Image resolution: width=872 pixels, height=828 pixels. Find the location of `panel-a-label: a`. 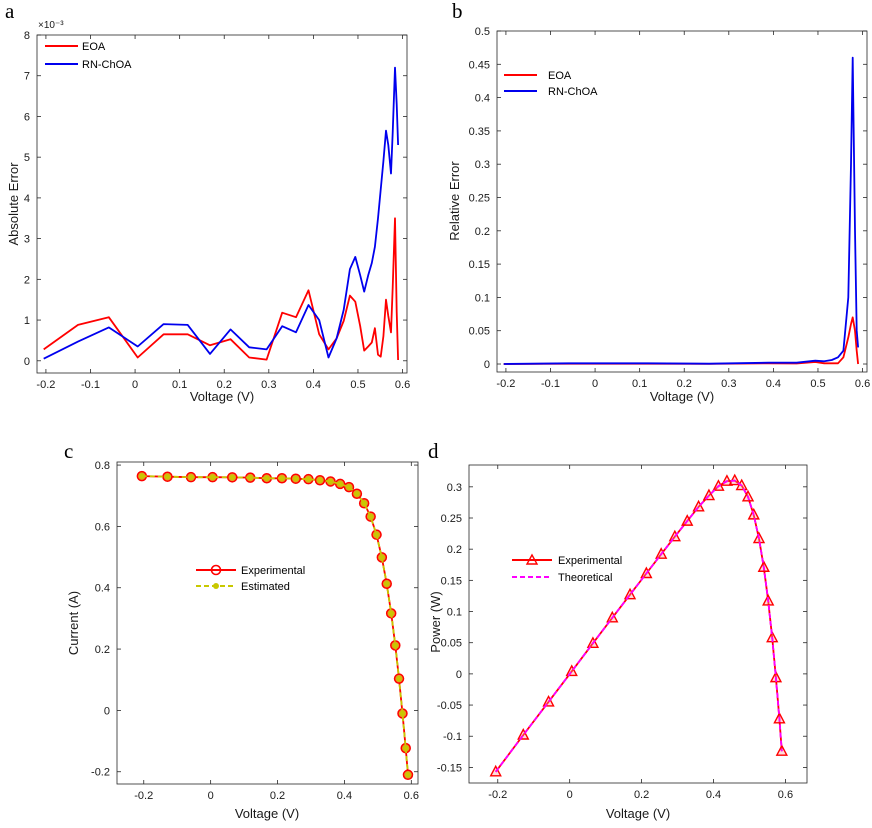

panel-a-label: a is located at coordinates (10, 11).